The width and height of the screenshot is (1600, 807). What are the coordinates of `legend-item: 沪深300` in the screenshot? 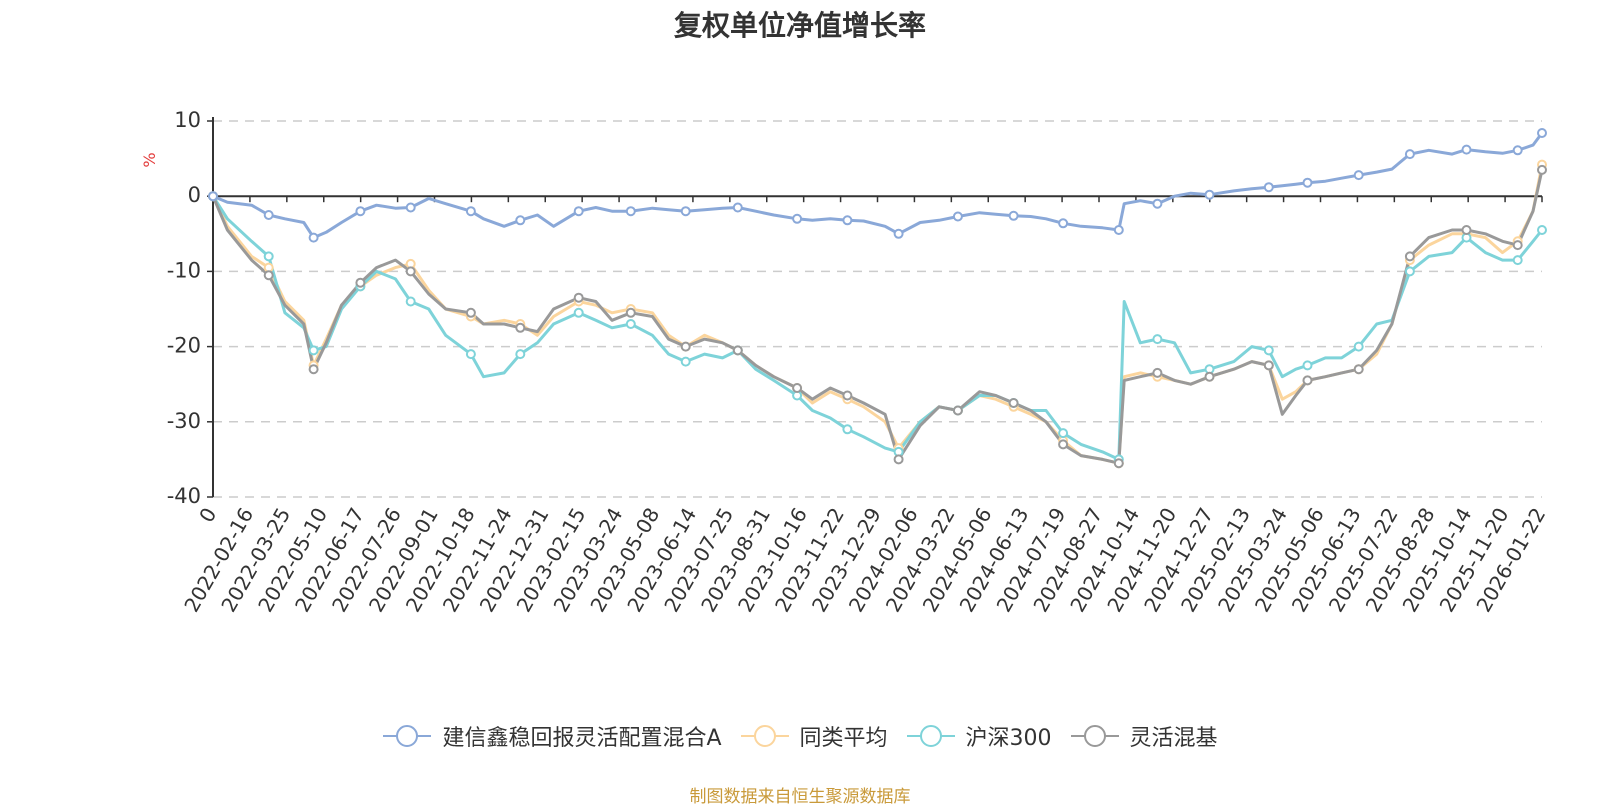 It's located at (979, 736).